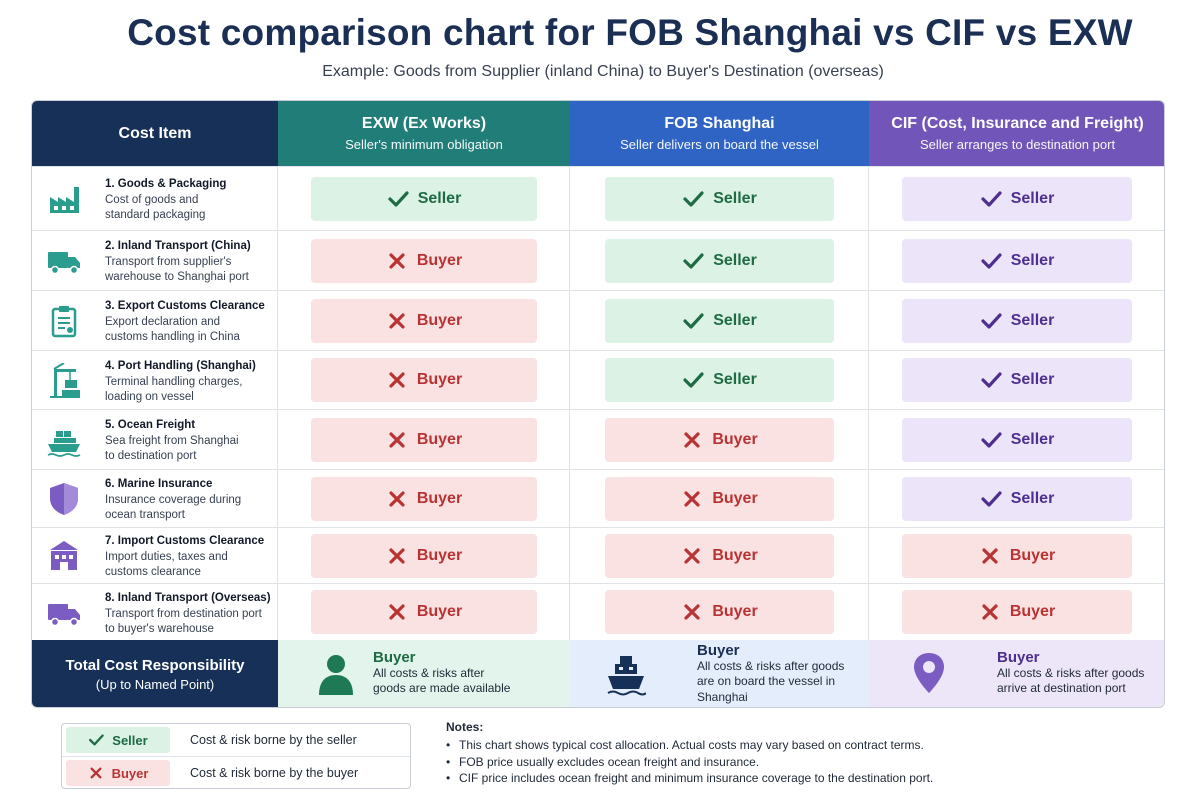  Describe the element at coordinates (65, 380) in the screenshot. I see `port-crane-icon` at that location.